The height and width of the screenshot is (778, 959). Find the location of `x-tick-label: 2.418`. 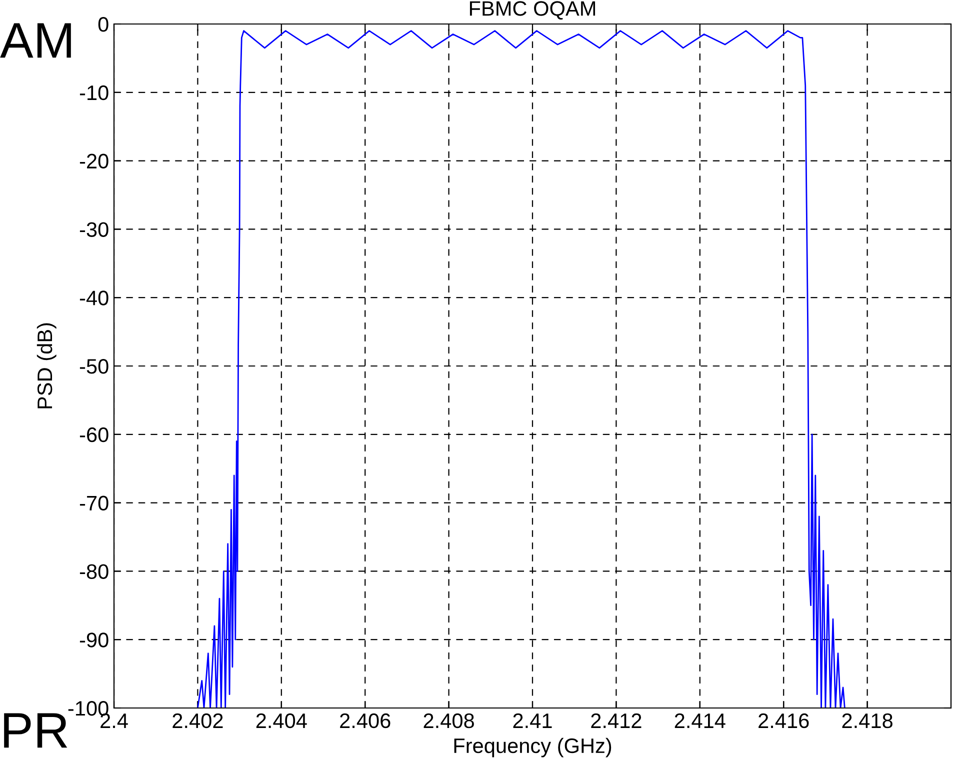

x-tick-label: 2.418 is located at coordinates (867, 720).